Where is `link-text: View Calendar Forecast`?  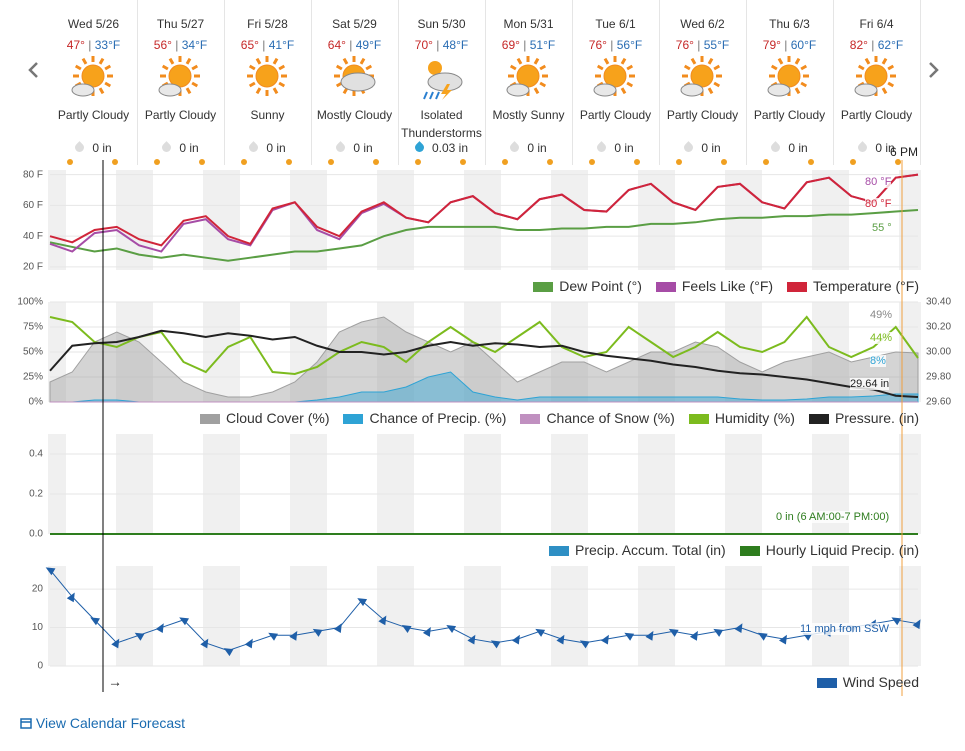 link-text: View Calendar Forecast is located at coordinates (110, 723).